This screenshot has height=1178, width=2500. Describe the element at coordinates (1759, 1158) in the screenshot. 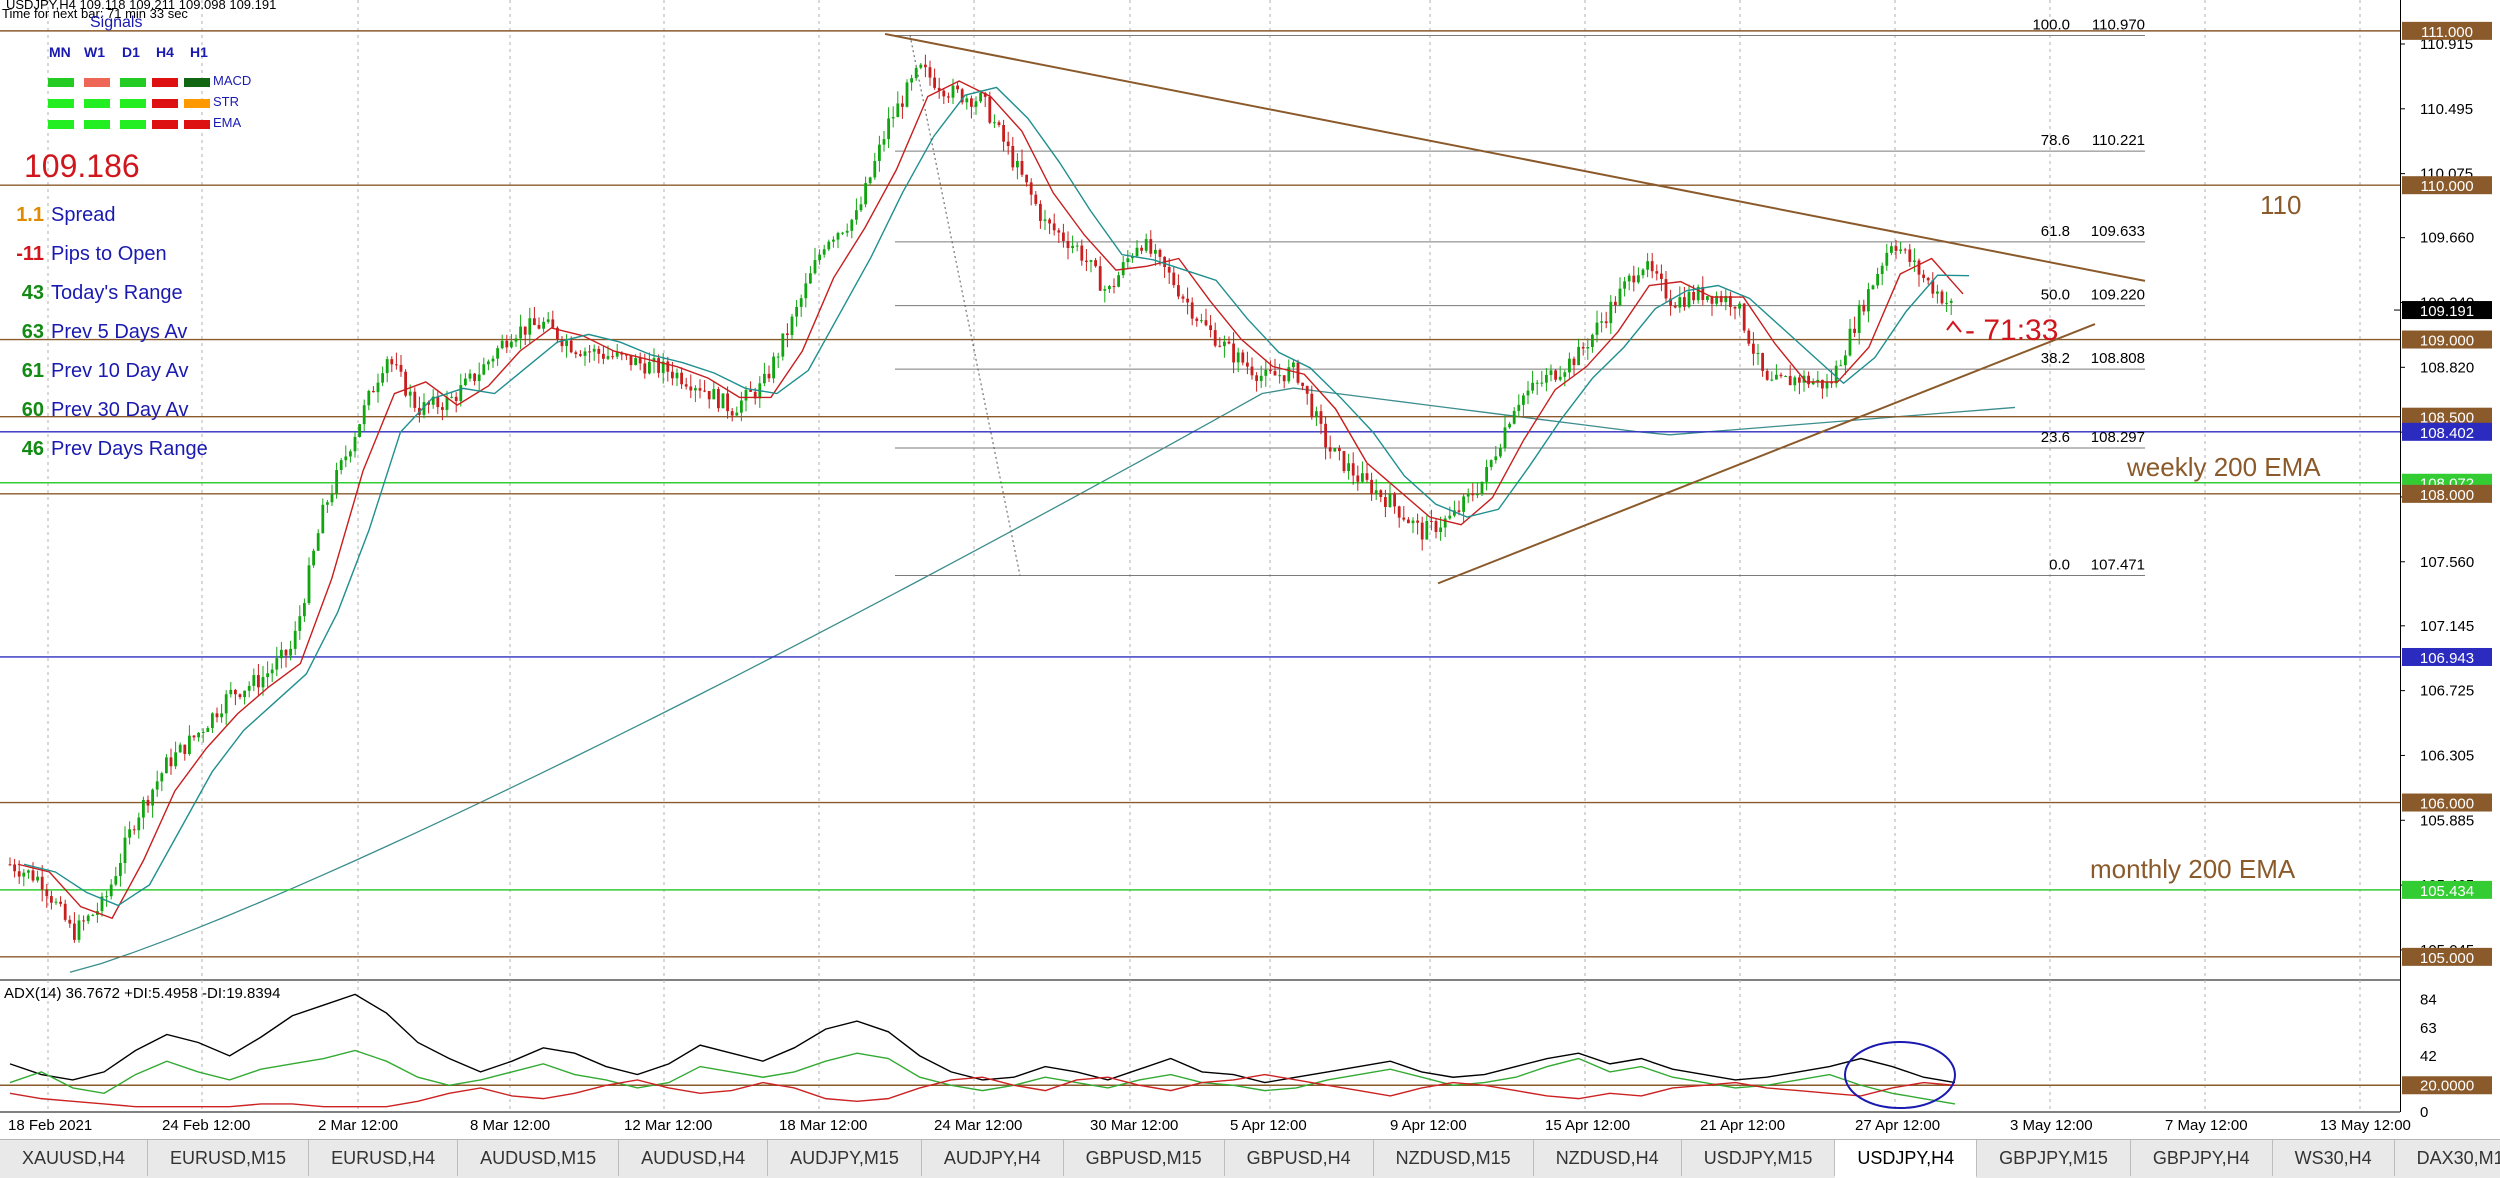

I see `symbol-tab-usdjpy-m15: USDJPY,M15` at that location.